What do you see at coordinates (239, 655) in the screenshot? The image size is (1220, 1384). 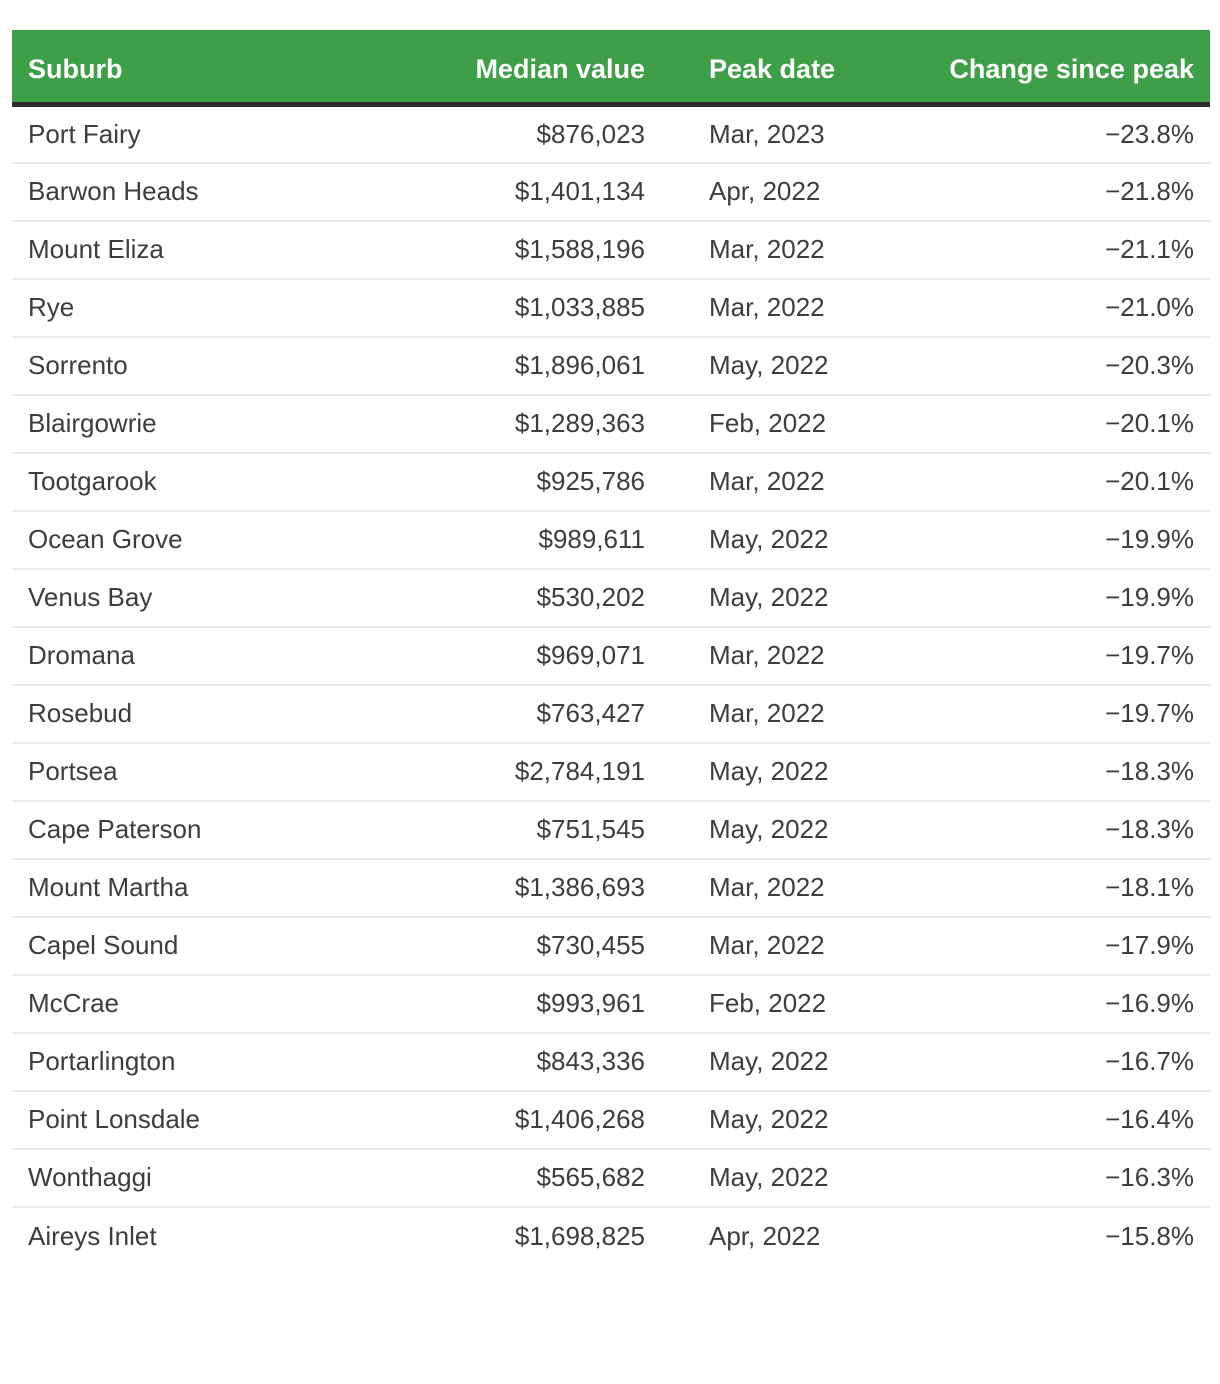 I see `suburb-cell: Dromana` at bounding box center [239, 655].